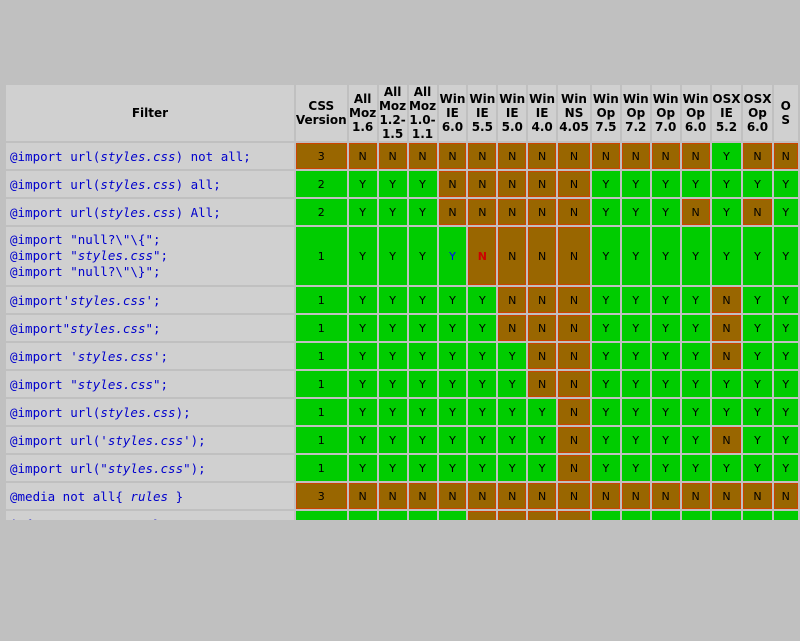 The height and width of the screenshot is (641, 800). I want to click on column-header: Win Op 7.2, so click(635, 113).